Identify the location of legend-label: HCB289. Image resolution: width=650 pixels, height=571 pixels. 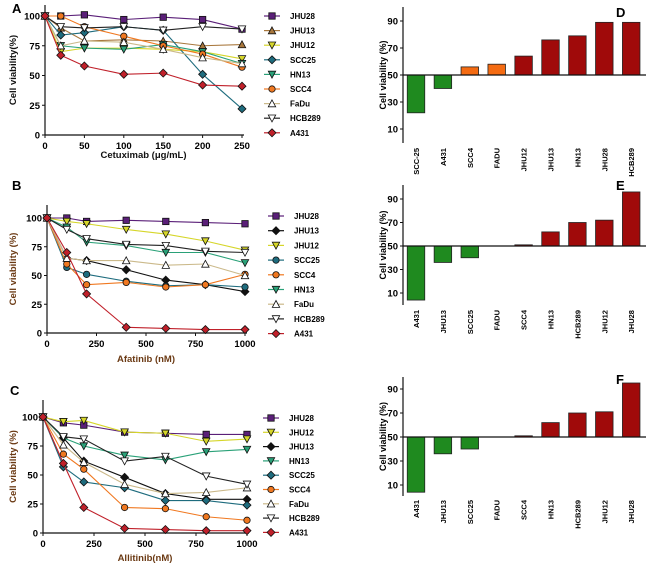
(305, 118).